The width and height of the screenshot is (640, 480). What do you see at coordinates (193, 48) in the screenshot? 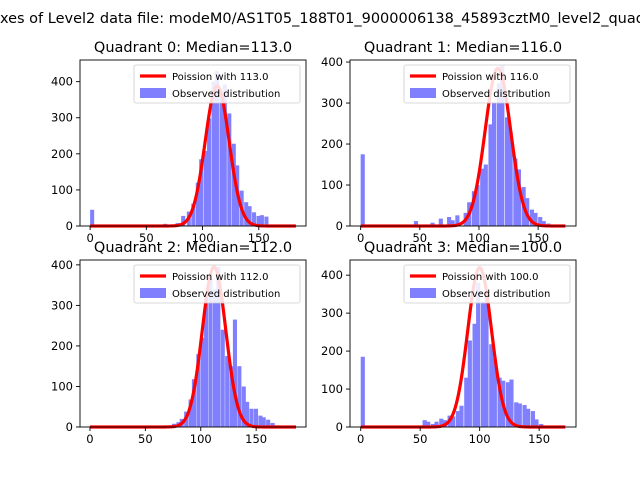
I see `panel-title: Quadrant 0: Median=113.0` at bounding box center [193, 48].